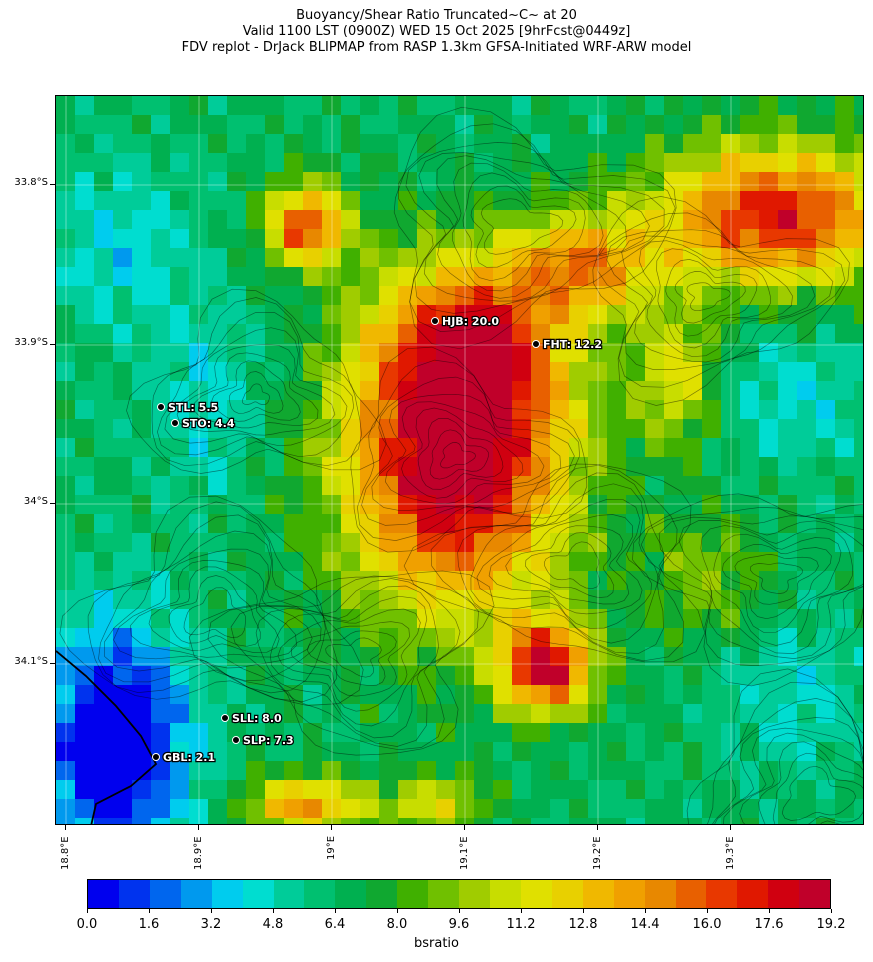  Describe the element at coordinates (156, 757) in the screenshot. I see `station-marker-gbl` at that location.